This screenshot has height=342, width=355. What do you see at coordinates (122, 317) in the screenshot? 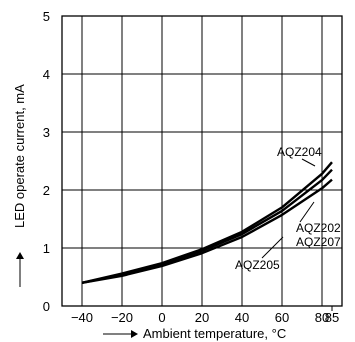
I see `x-tick-label: −20` at bounding box center [122, 317].